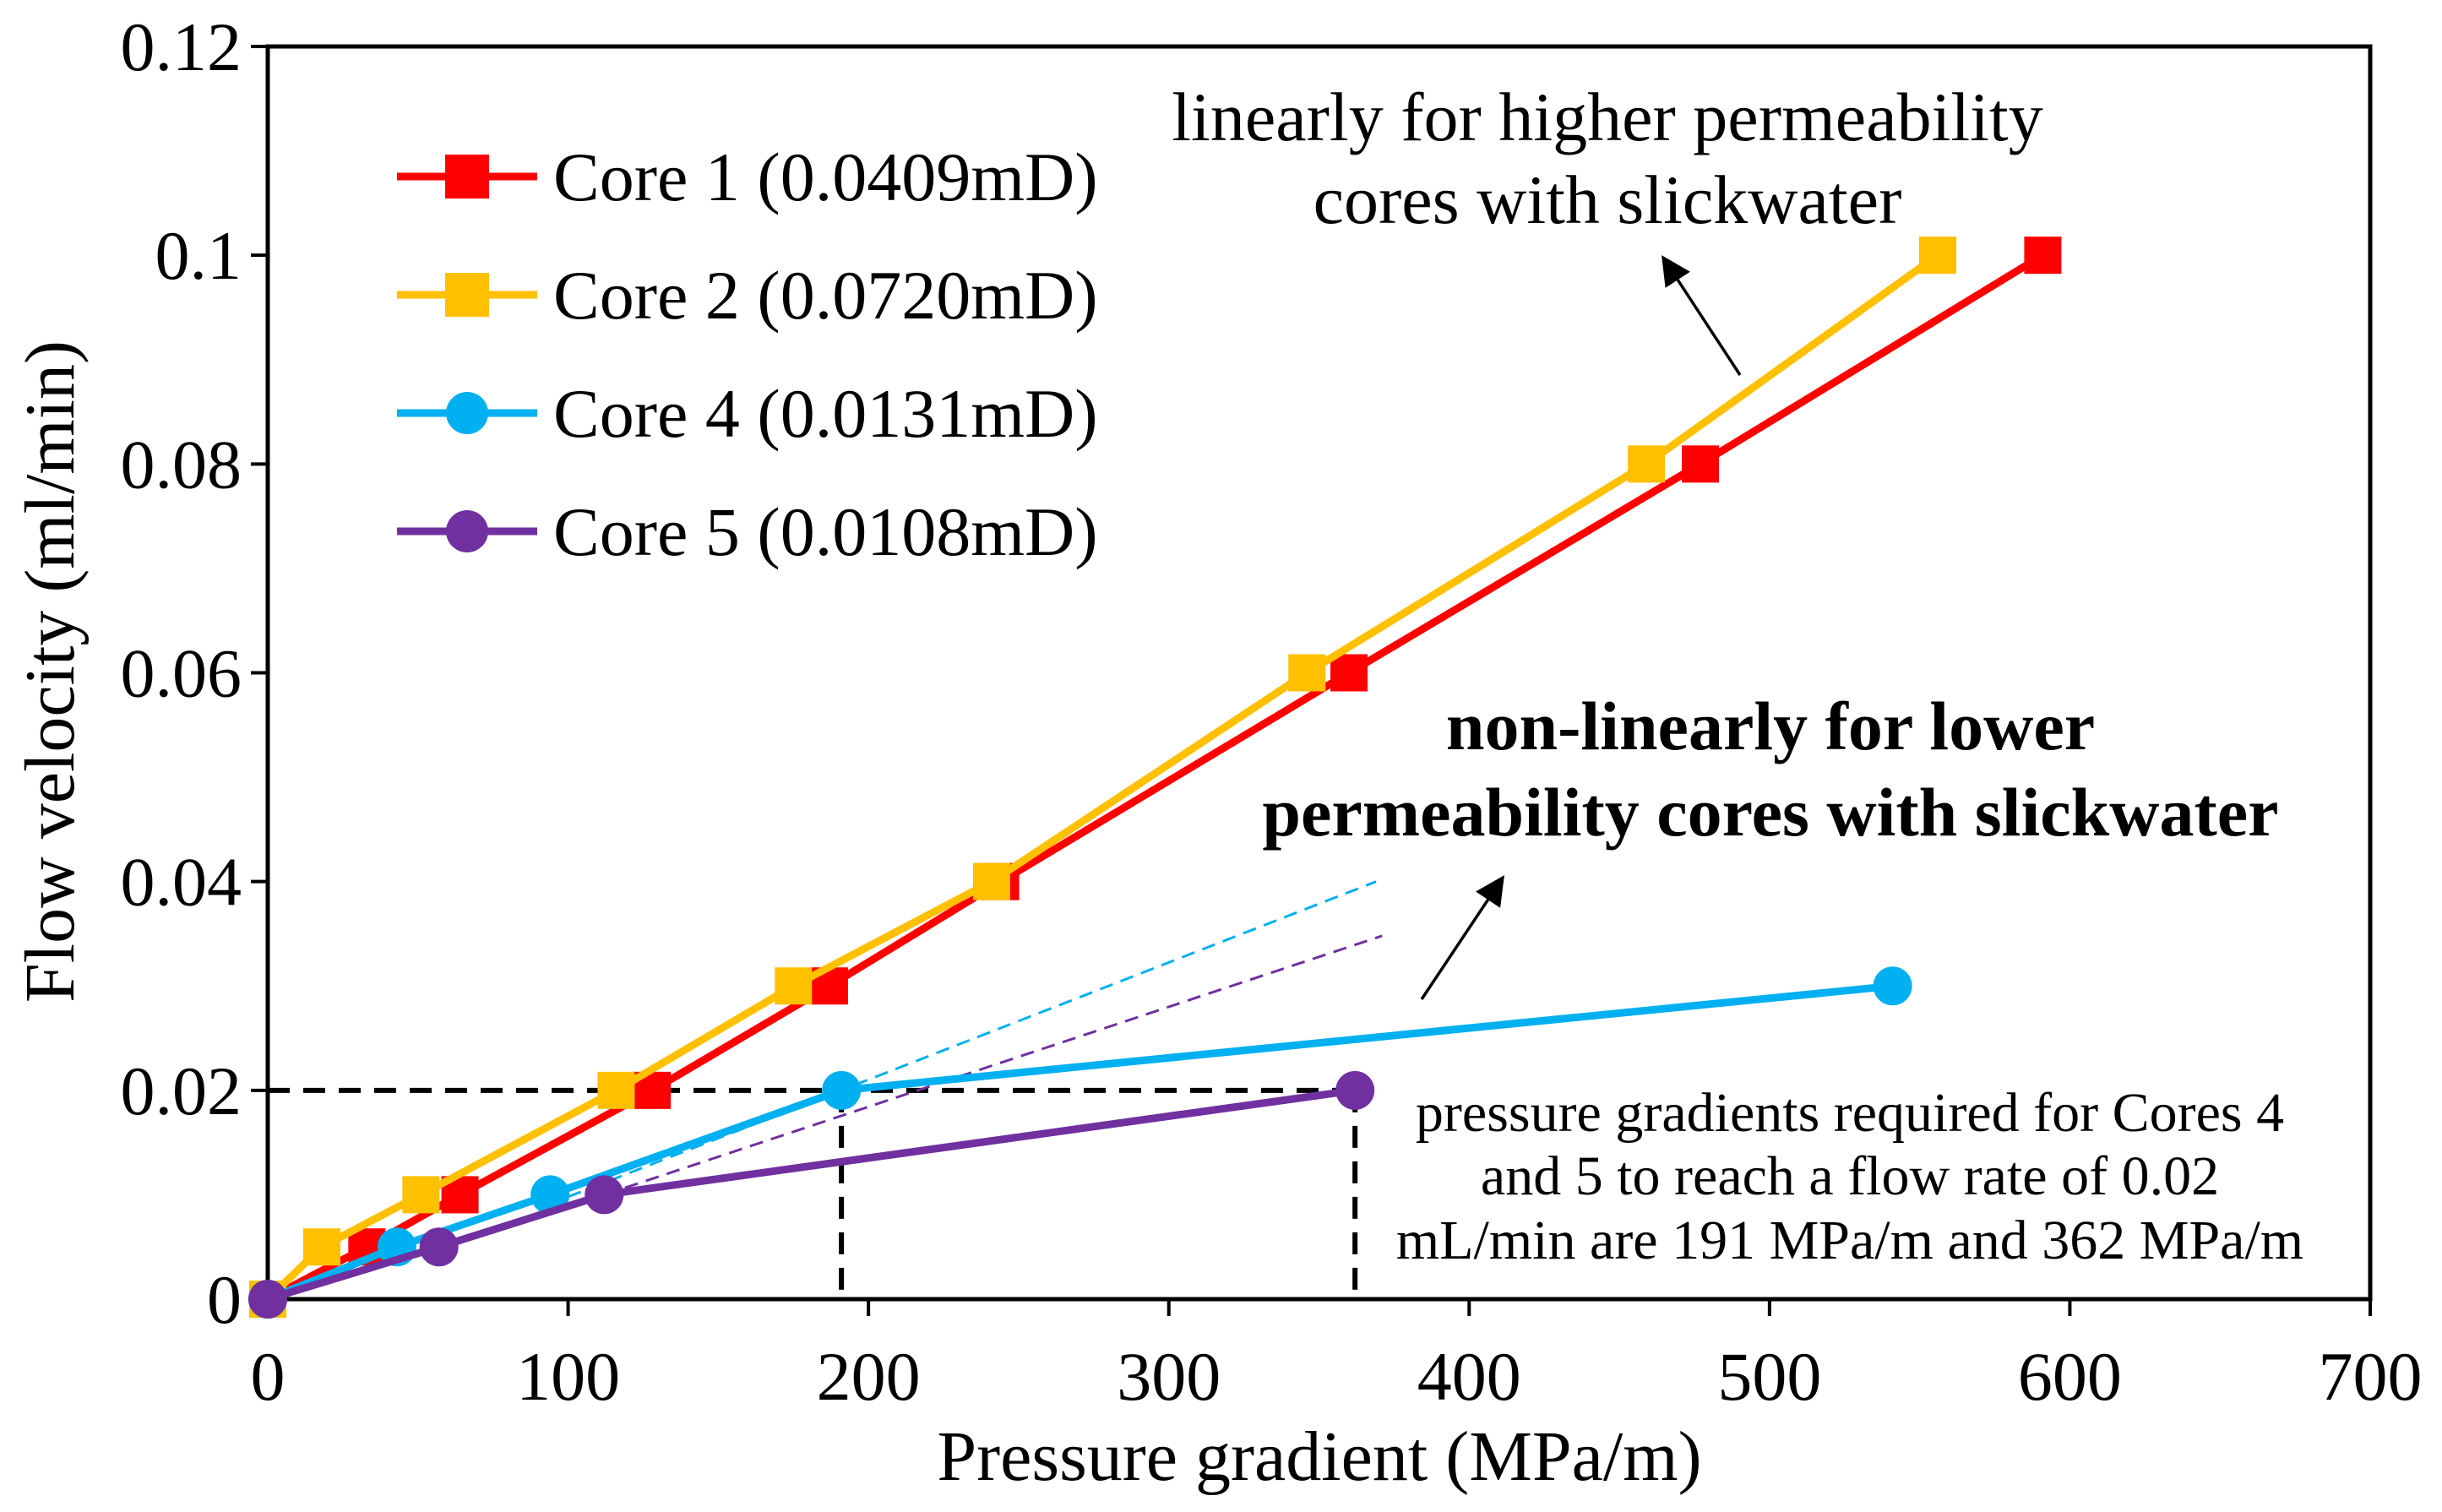 Image resolution: width=2442 pixels, height=1512 pixels. What do you see at coordinates (1702, 316) in the screenshot?
I see `arrow-linear` at bounding box center [1702, 316].